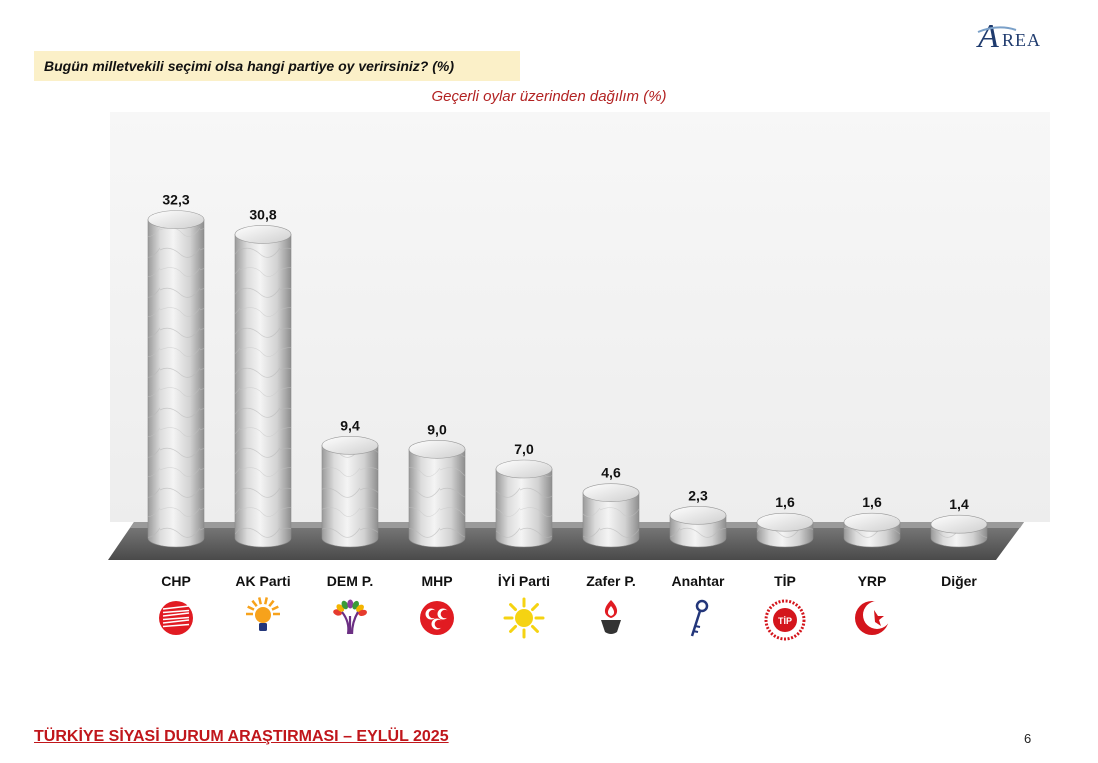 The width and height of the screenshot is (1098, 763). What do you see at coordinates (549, 96) in the screenshot?
I see `chart-subtitle: Geçerli oylar üzerinden dağılım (%)` at bounding box center [549, 96].